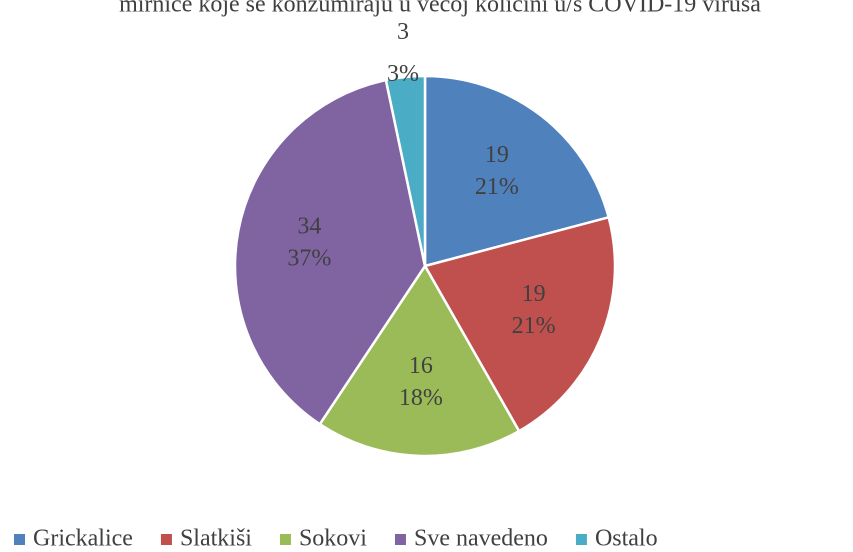 Image resolution: width=853 pixels, height=552 pixels. Describe the element at coordinates (403, 32) in the screenshot. I see `data-label: 3` at that location.